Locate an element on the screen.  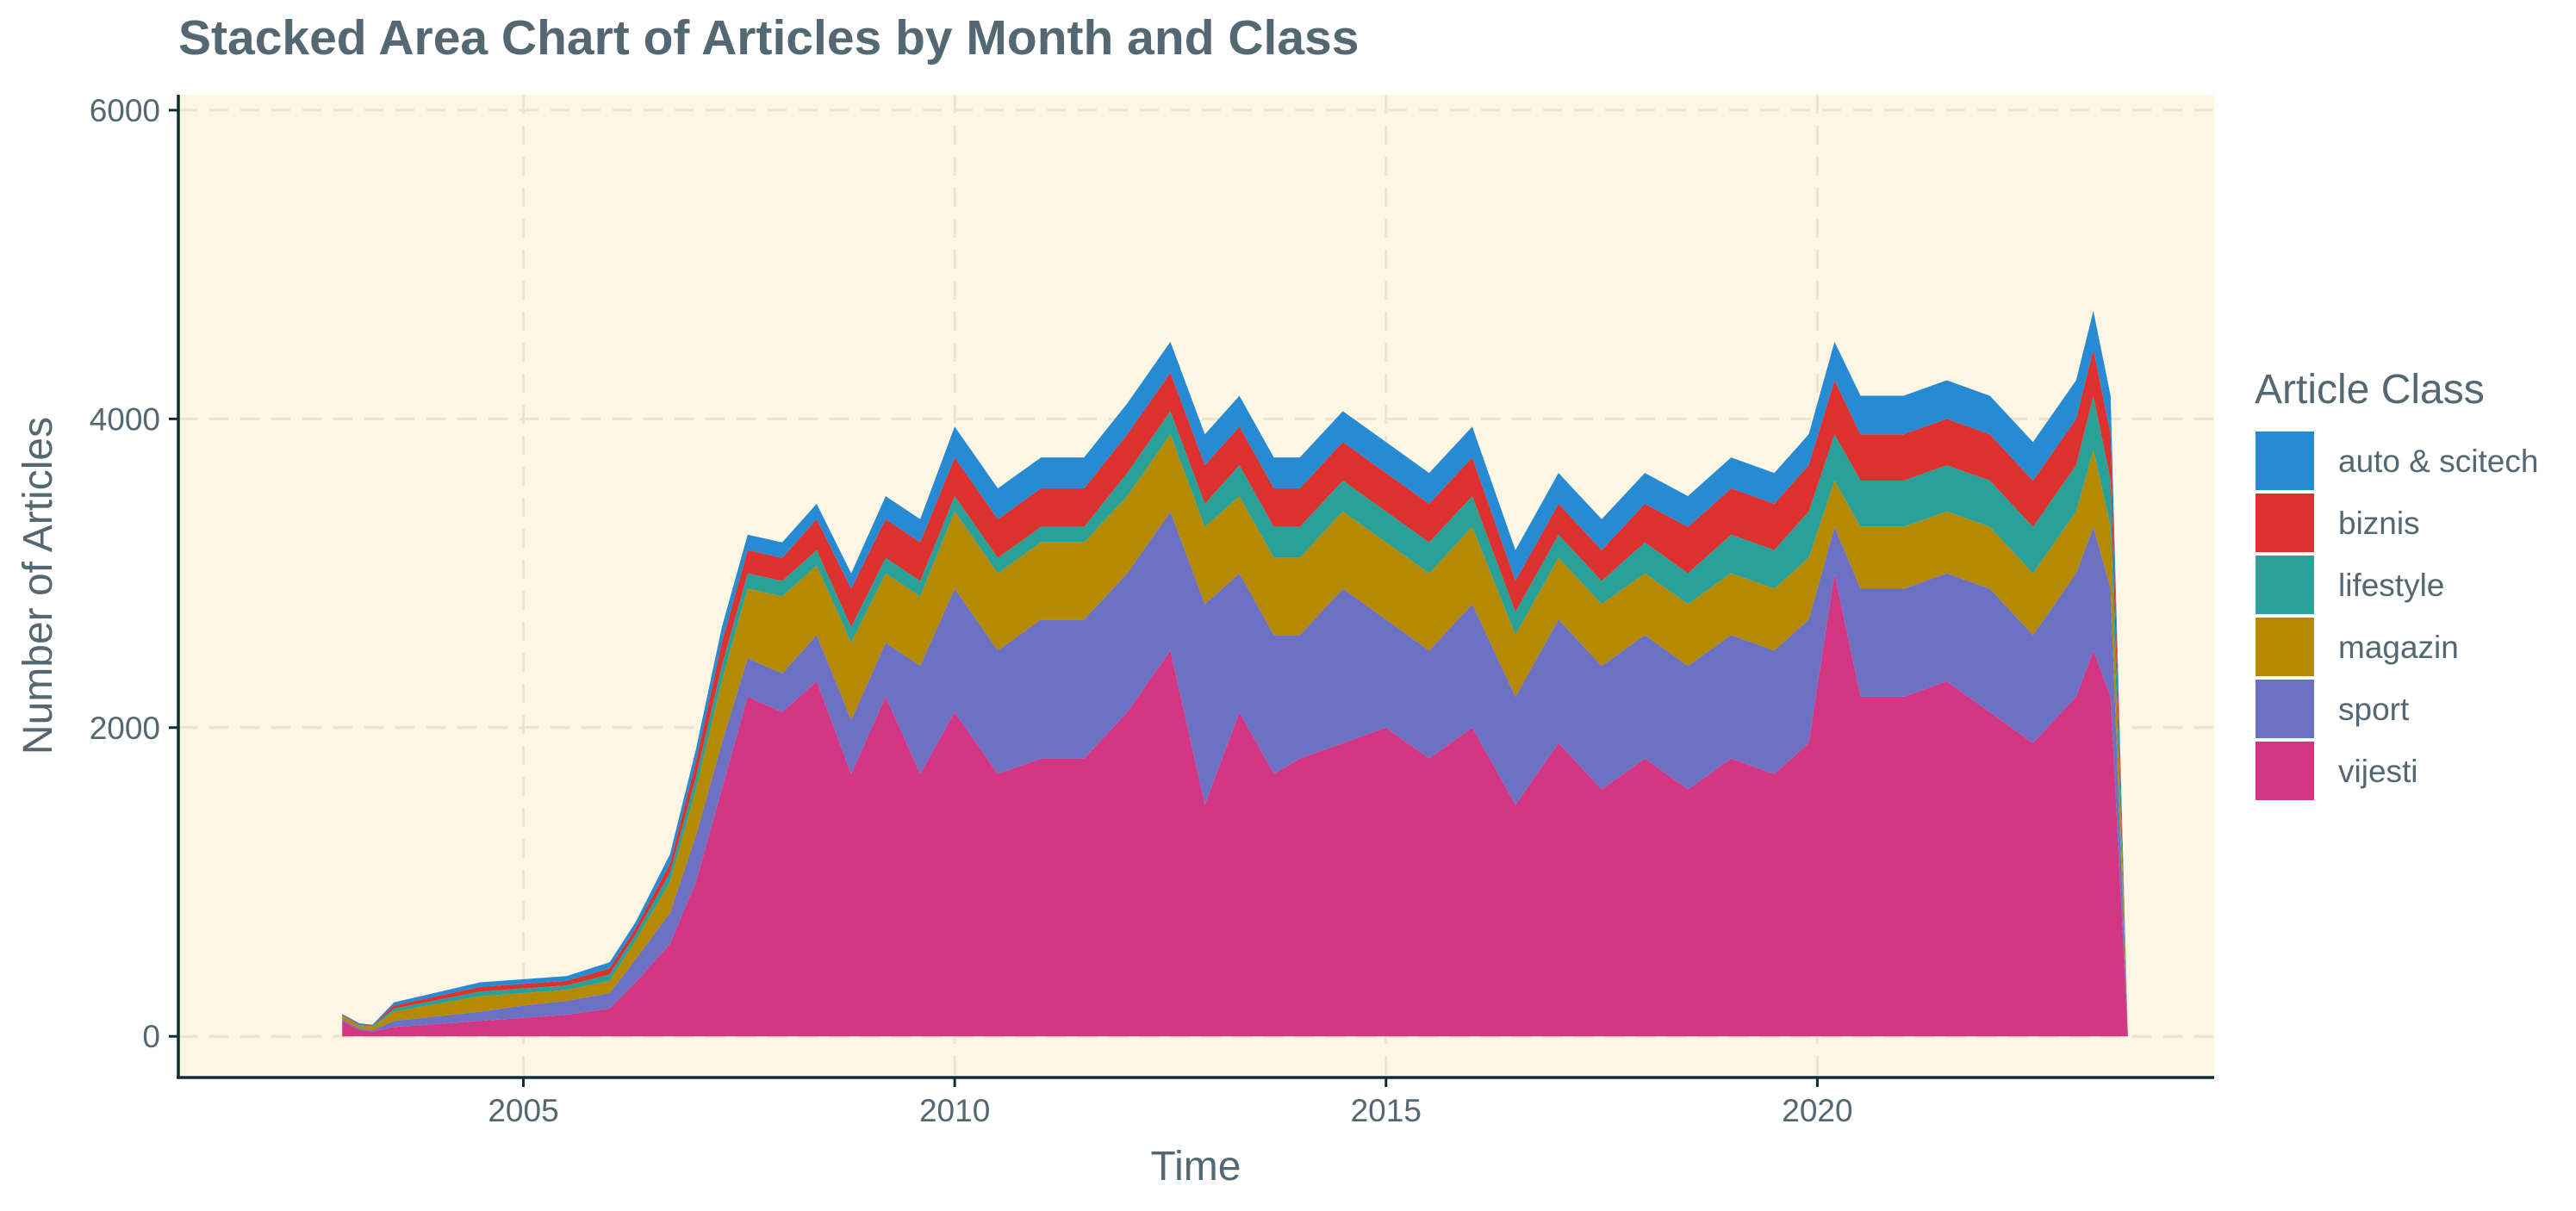
legend-label: biznis is located at coordinates (2379, 523).